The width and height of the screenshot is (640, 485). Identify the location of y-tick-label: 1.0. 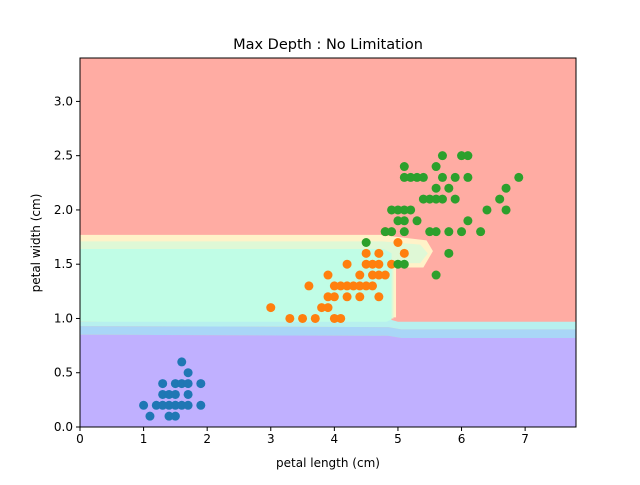
(63, 318).